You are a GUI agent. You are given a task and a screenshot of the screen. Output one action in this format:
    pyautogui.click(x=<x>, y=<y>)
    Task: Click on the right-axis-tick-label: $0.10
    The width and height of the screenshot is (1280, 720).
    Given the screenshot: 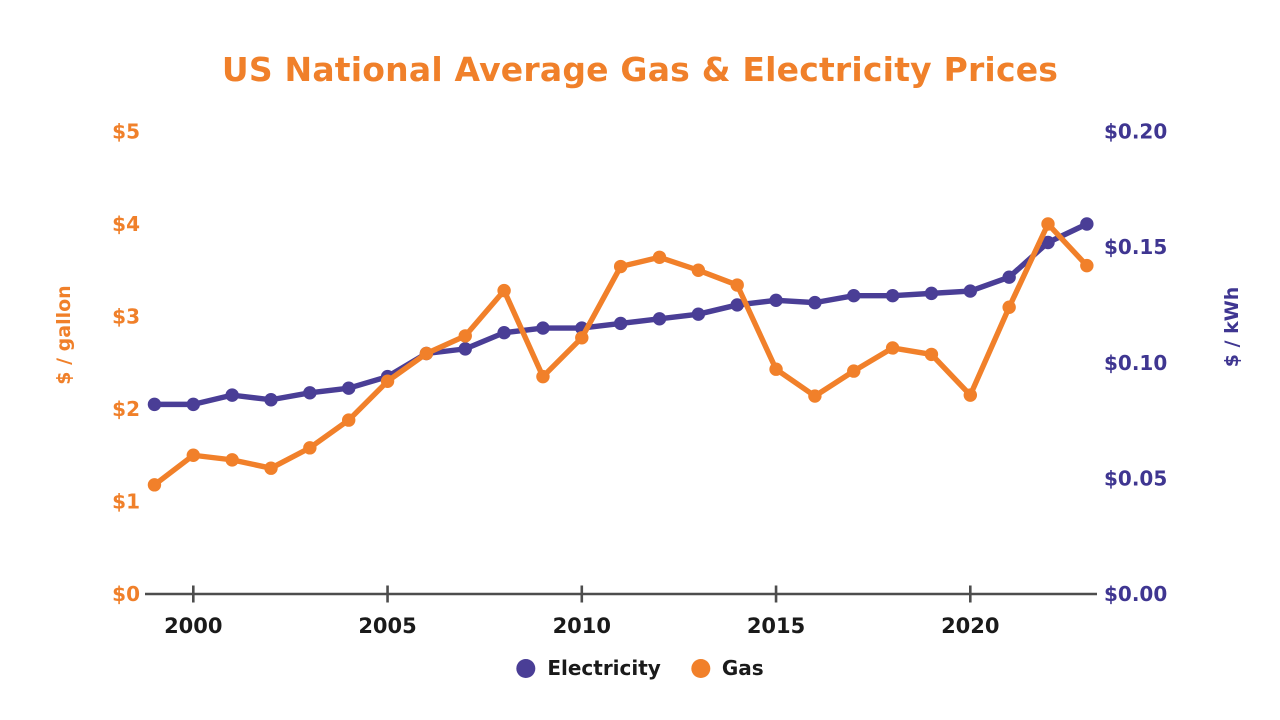 What is the action you would take?
    pyautogui.click(x=1135, y=363)
    